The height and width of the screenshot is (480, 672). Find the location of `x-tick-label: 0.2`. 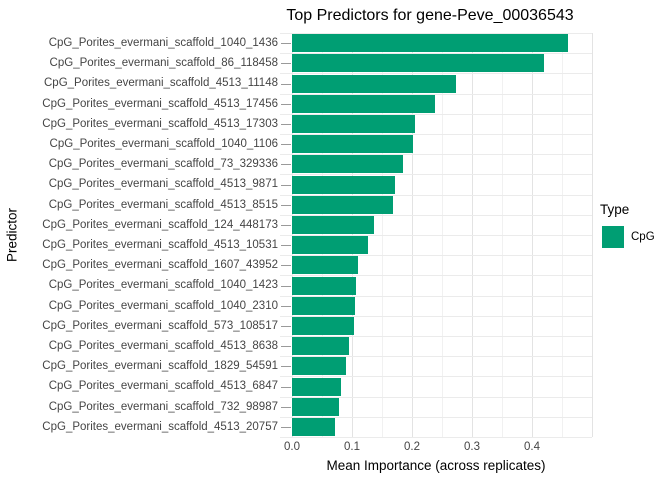

x-tick-label: 0.2 is located at coordinates (412, 447).